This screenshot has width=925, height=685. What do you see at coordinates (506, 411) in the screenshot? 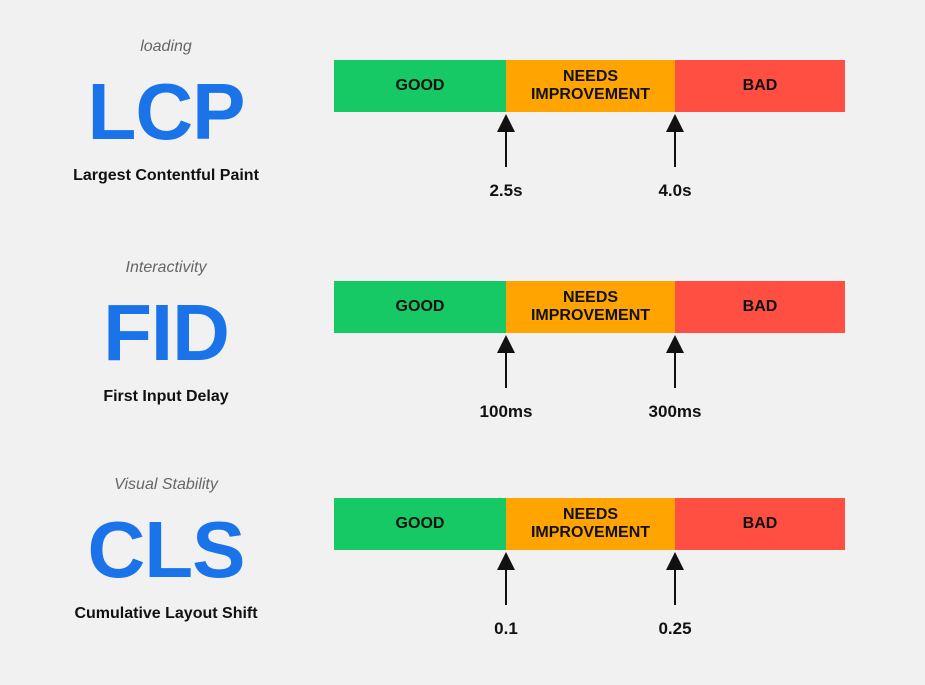
I see `threshold-good-label: 100ms` at bounding box center [506, 411].